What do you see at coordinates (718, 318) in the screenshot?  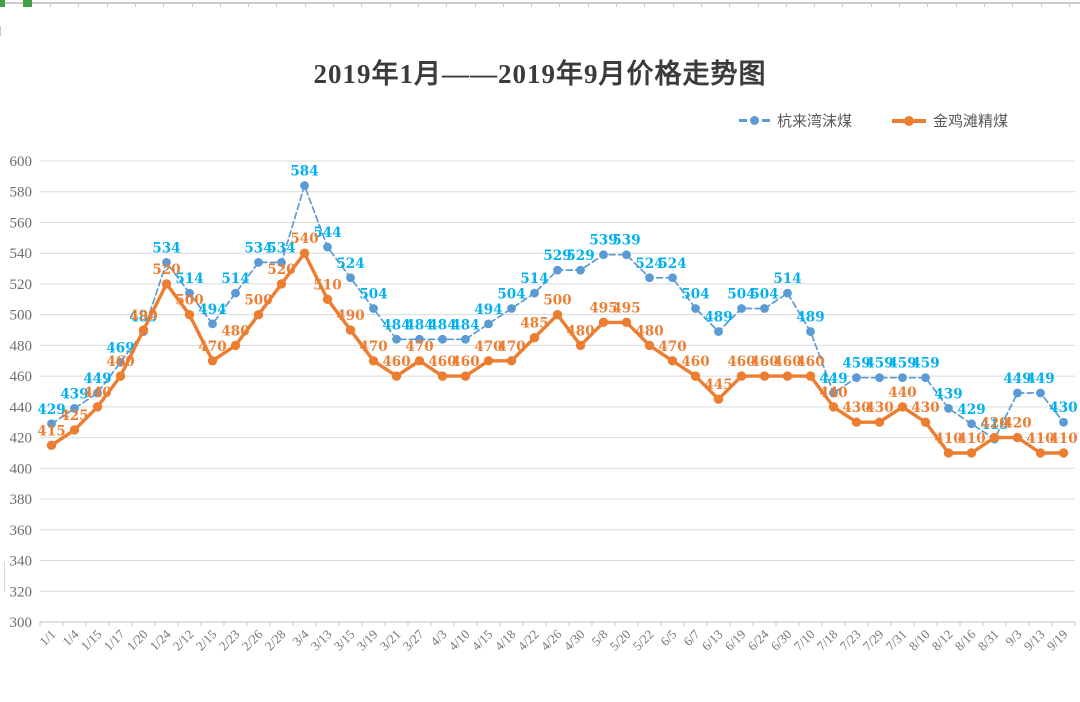 I see `data-point-label: 489` at bounding box center [718, 318].